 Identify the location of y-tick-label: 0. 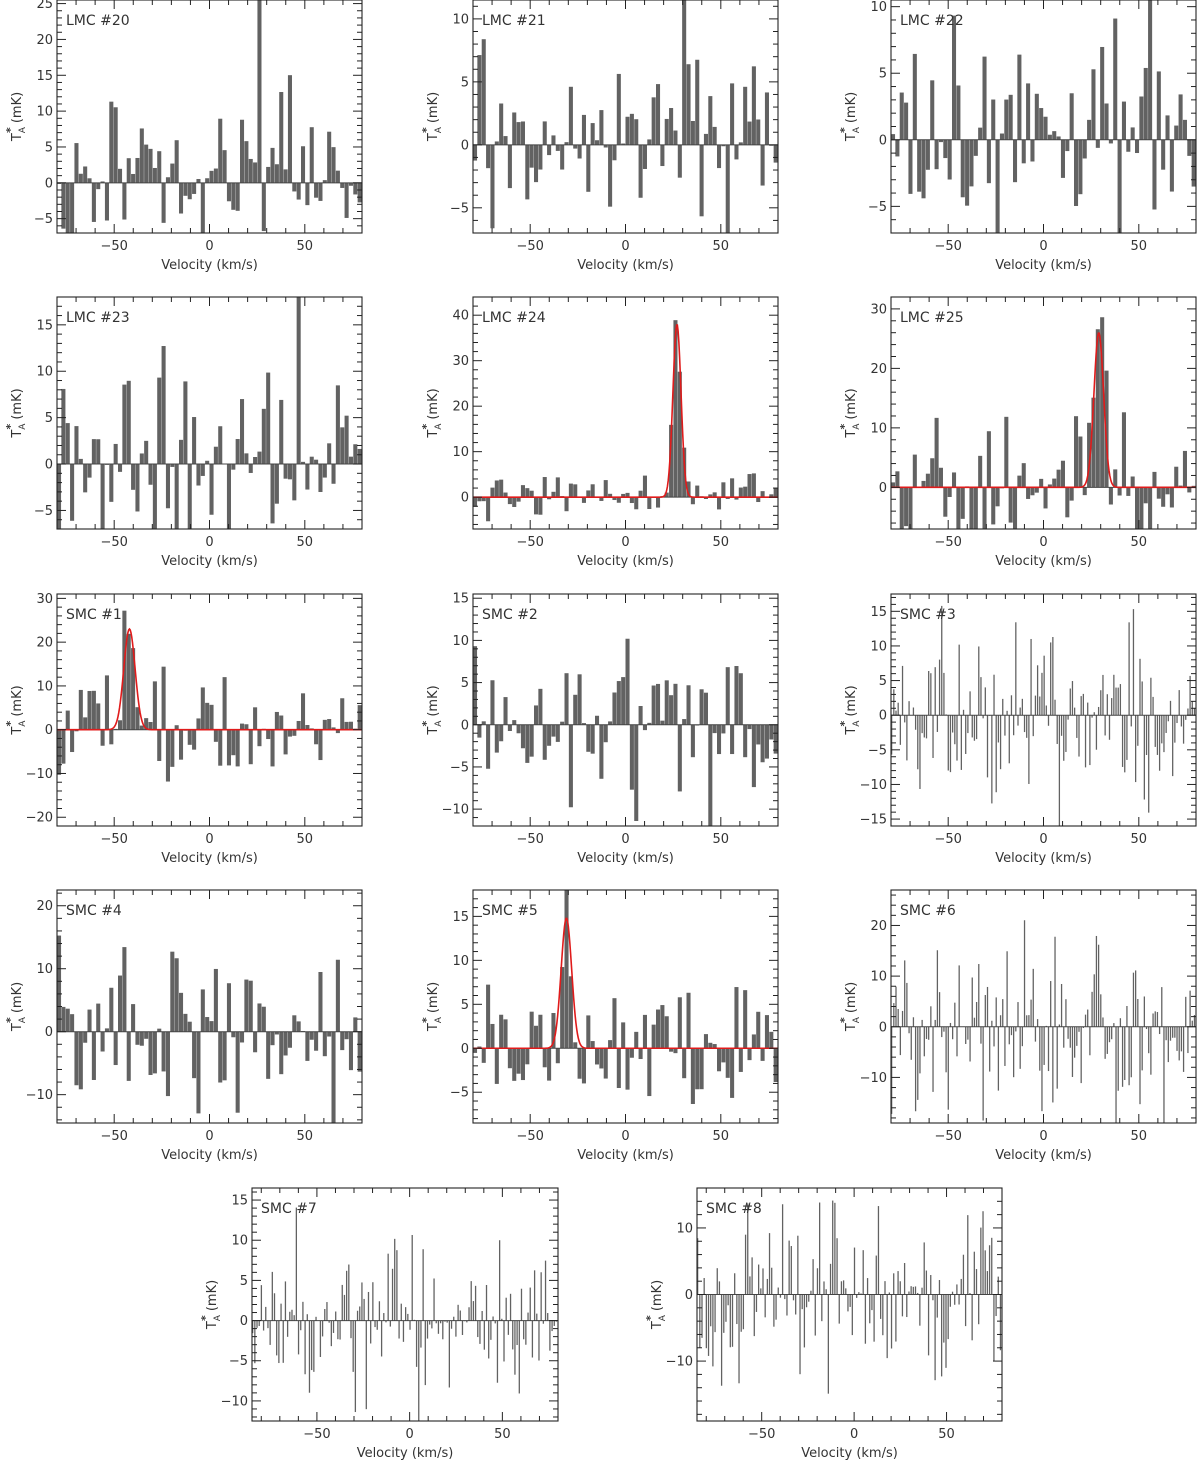
(49, 730).